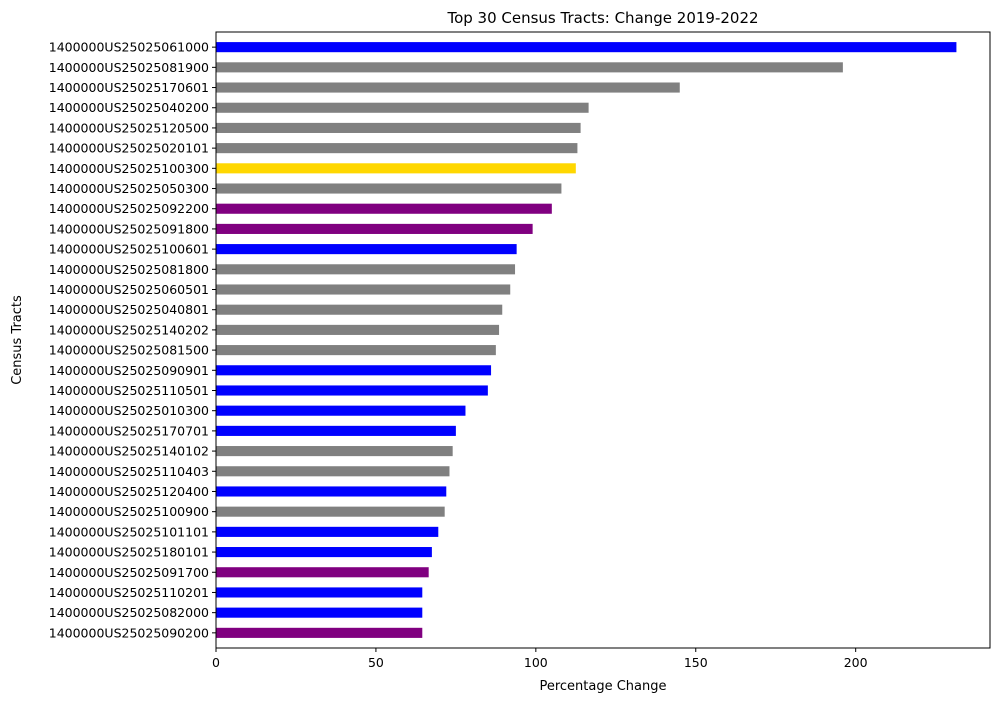 This screenshot has width=1001, height=701. Describe the element at coordinates (129, 410) in the screenshot. I see `y-tick-label: 1400000US25025010300` at that location.